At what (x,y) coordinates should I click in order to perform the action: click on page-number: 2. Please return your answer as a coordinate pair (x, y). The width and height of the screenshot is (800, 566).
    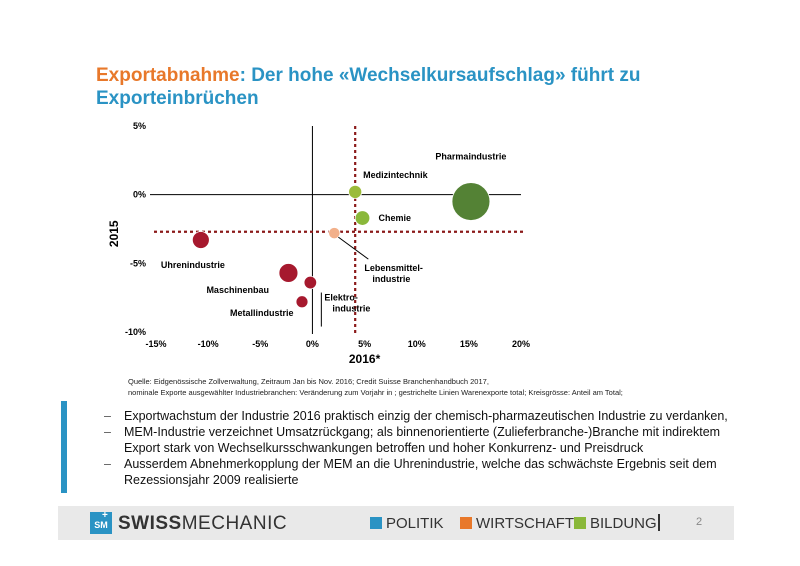
    Looking at the image, I should click on (699, 522).